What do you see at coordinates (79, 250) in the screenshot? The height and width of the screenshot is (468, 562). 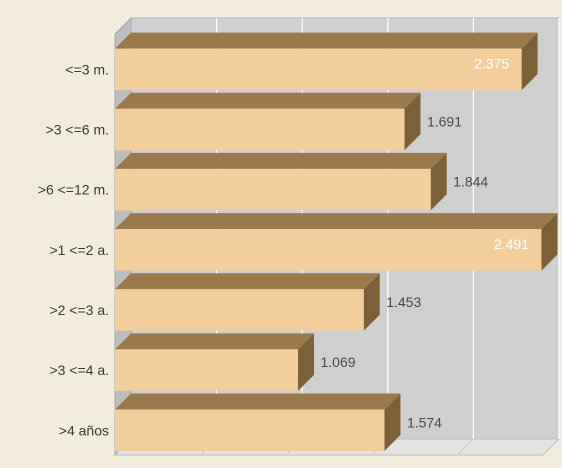 I see `category-label: >1 <=2 a.` at bounding box center [79, 250].